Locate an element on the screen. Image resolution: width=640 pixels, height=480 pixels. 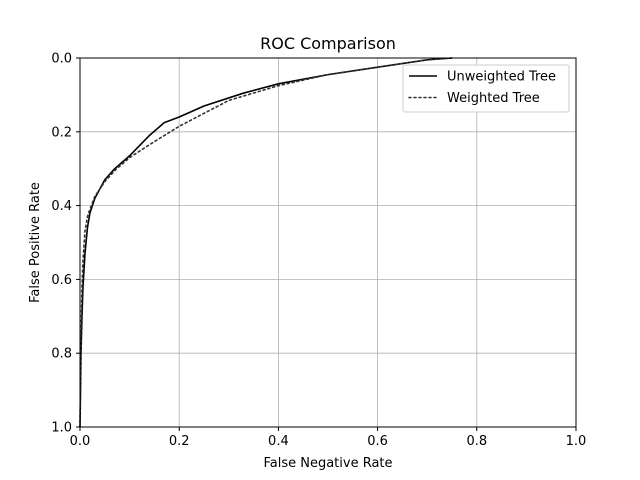
y-tick-label: 1.0 is located at coordinates (61, 428).